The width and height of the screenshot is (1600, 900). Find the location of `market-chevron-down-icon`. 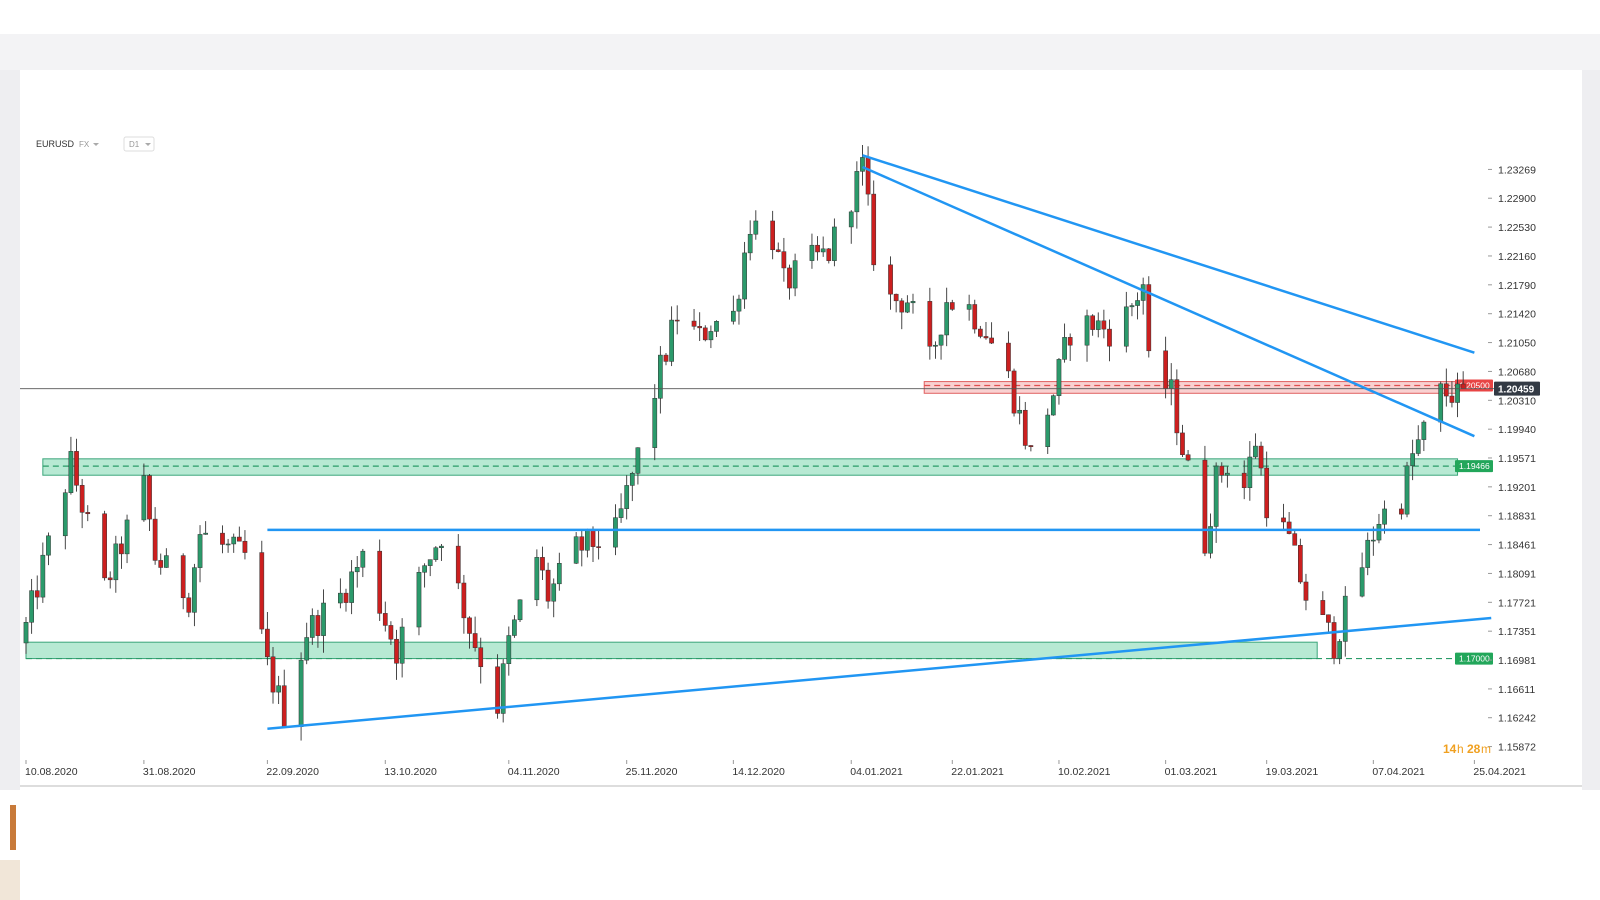

market-chevron-down-icon is located at coordinates (96, 144).